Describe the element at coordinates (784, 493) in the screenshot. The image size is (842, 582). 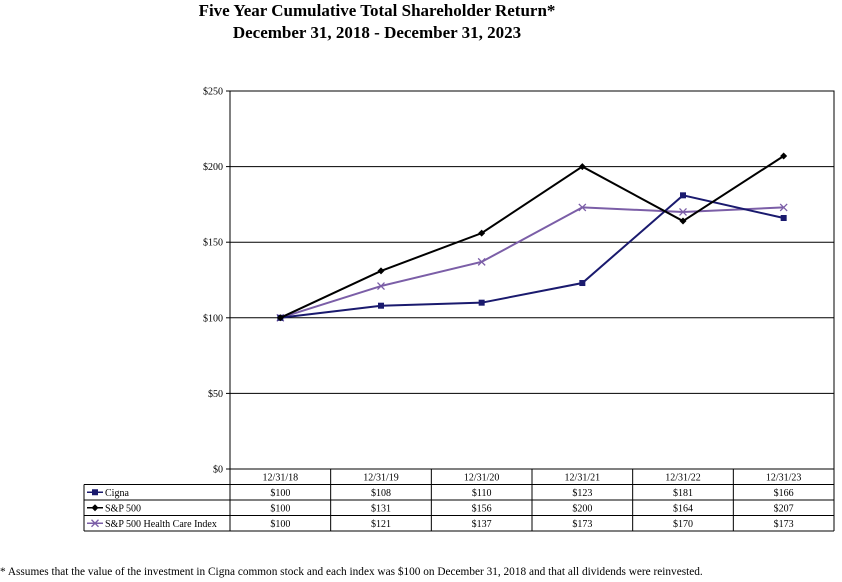
I see `data-label: $166` at that location.